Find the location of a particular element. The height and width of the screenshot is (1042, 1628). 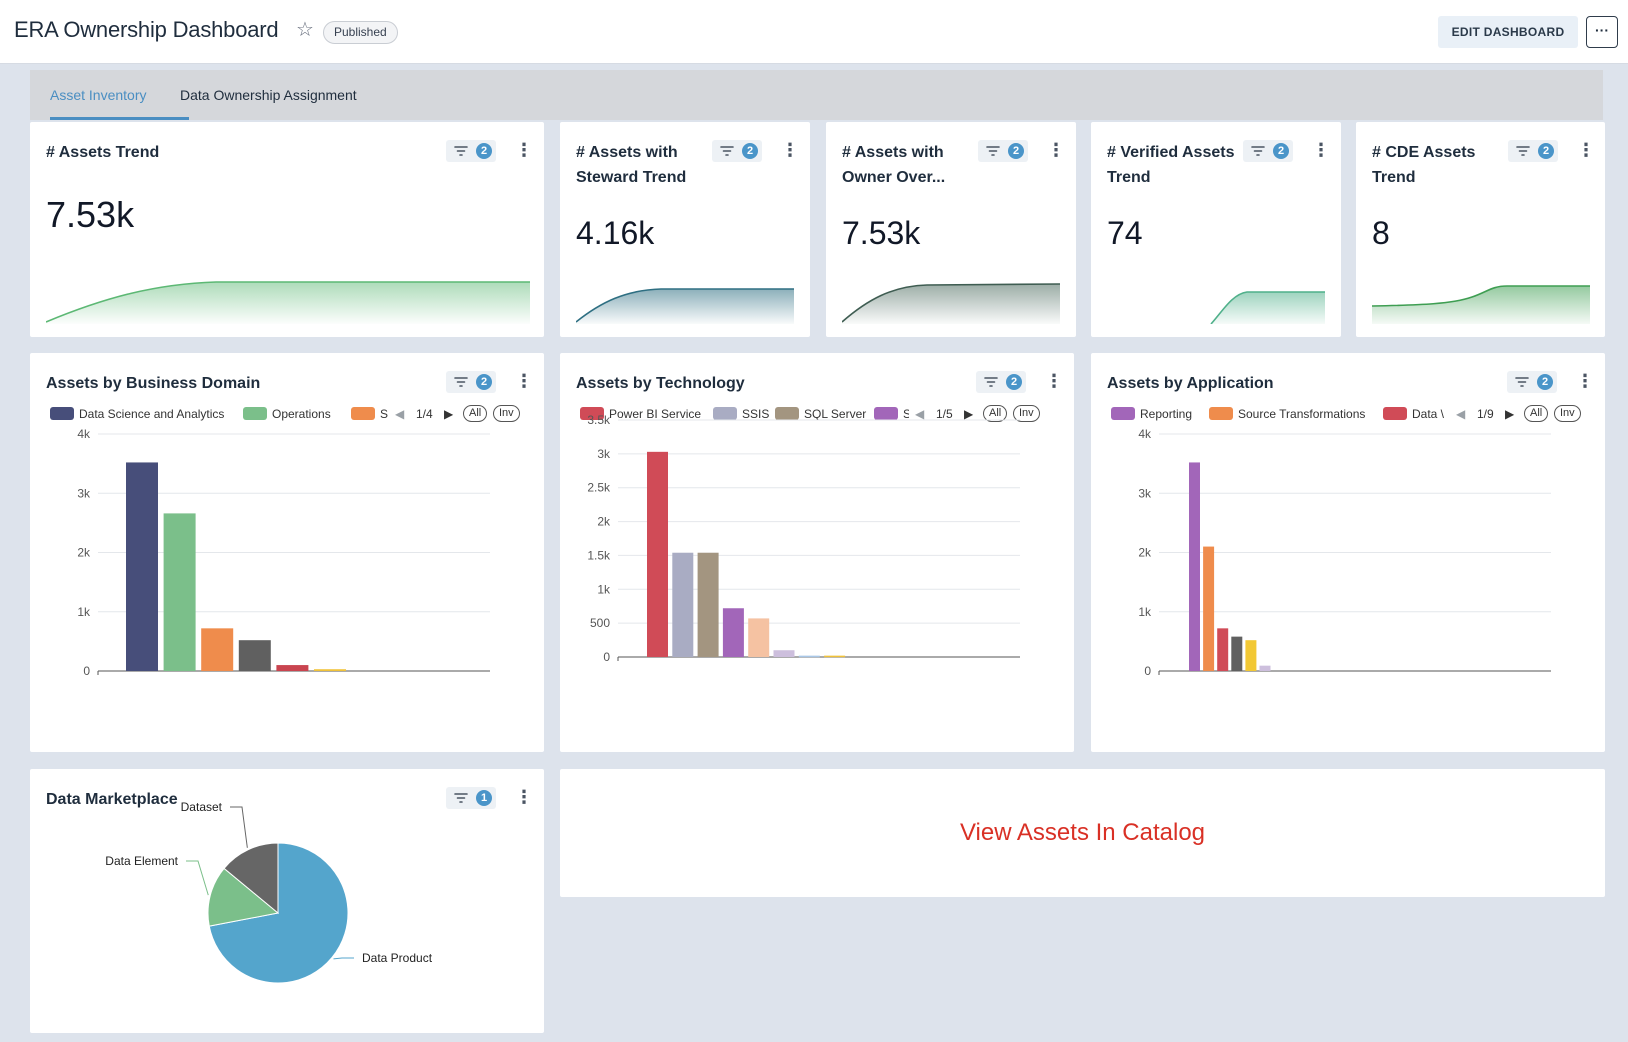

y-tick-label: 4k is located at coordinates (1145, 434).